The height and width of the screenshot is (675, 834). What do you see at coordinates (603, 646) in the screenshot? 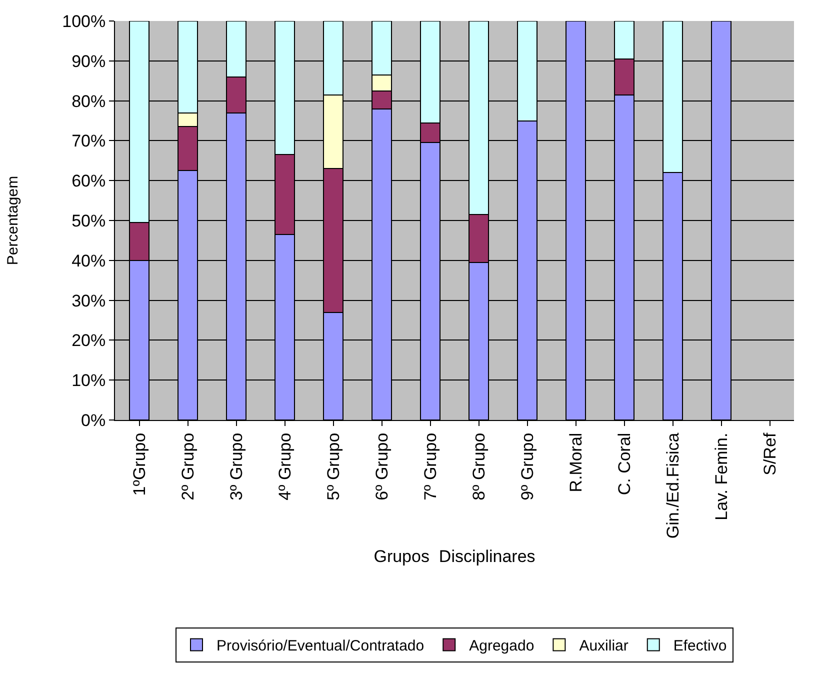
I see `legend-label: Auxiliar` at bounding box center [603, 646].